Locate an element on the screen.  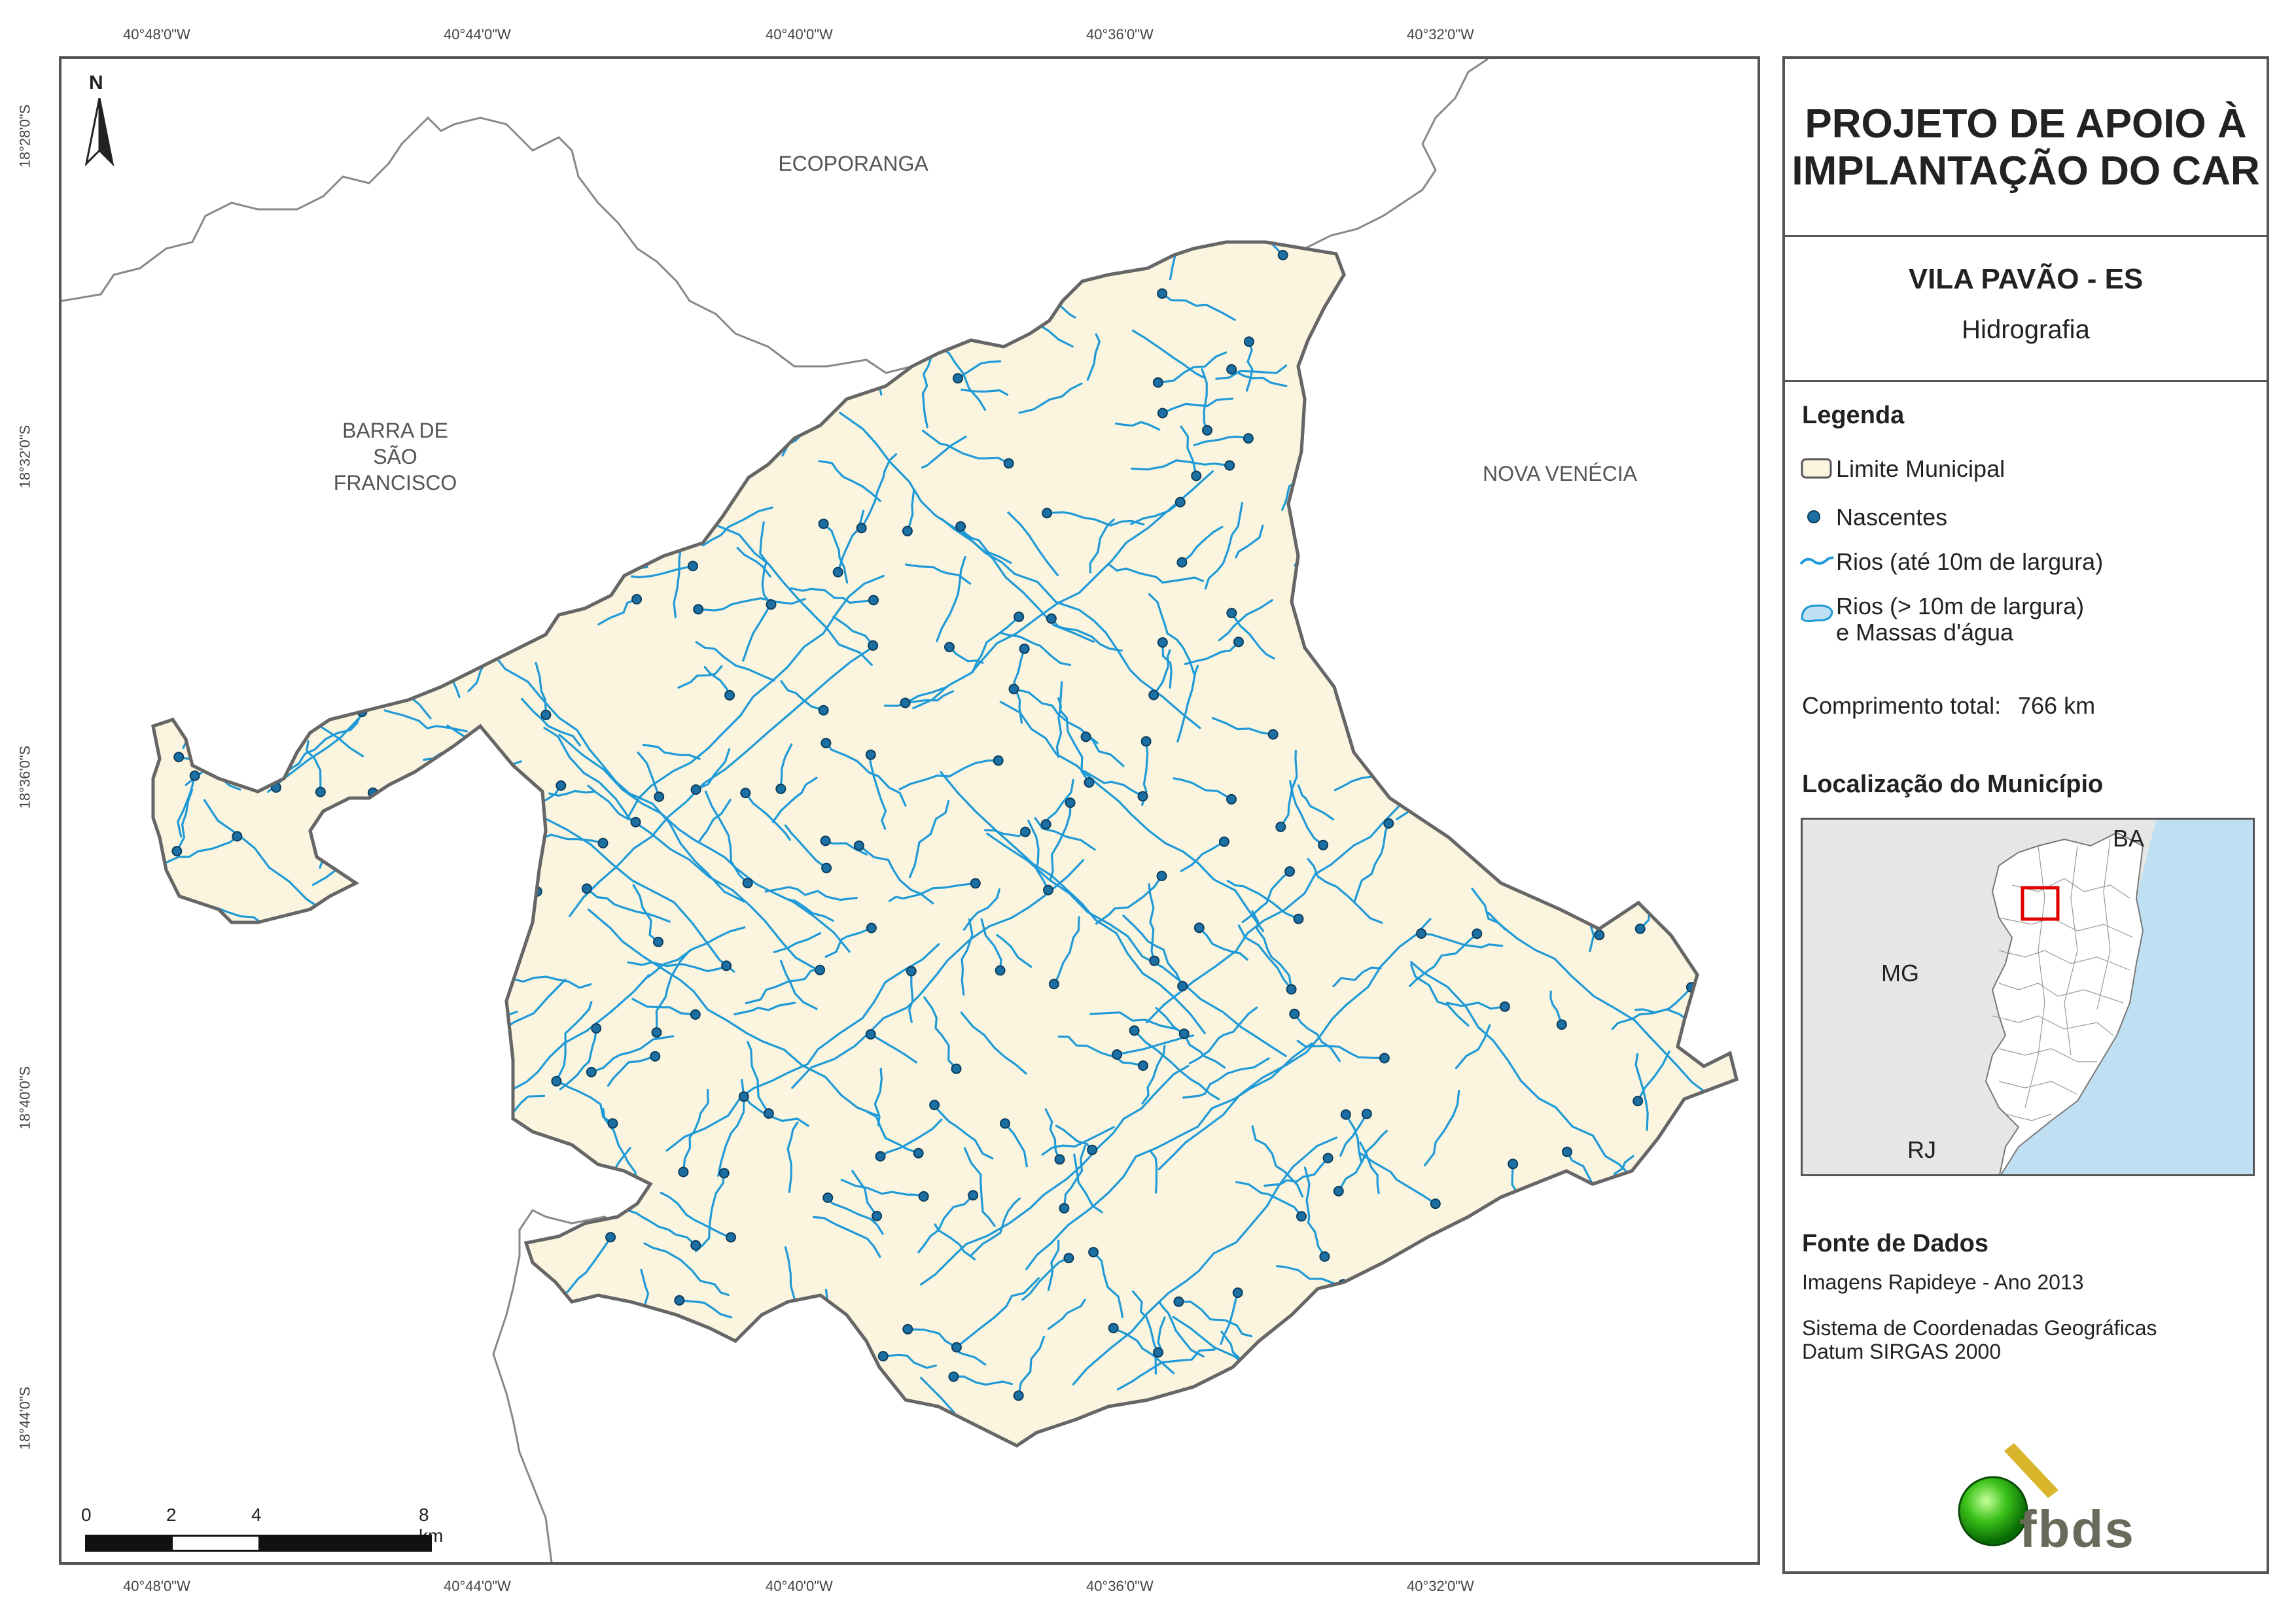
title-line-1: PROJETO DE APOIO À is located at coordinates (2026, 124).